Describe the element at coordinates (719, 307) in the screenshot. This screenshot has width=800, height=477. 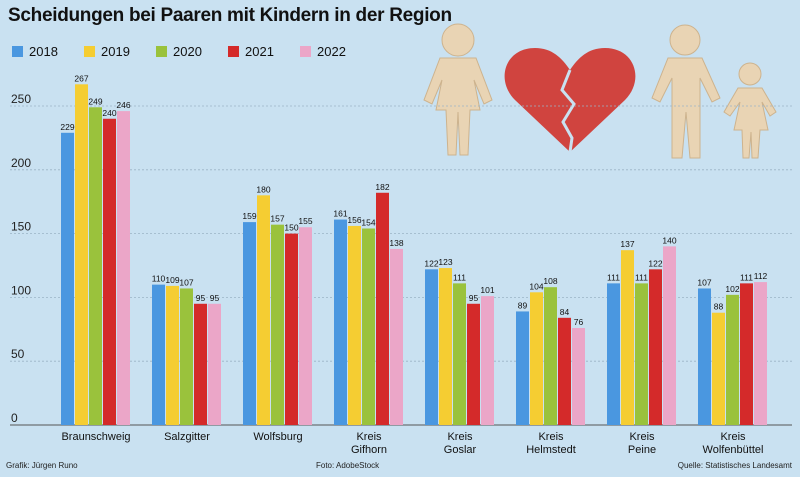
I see `data-label: 88` at that location.